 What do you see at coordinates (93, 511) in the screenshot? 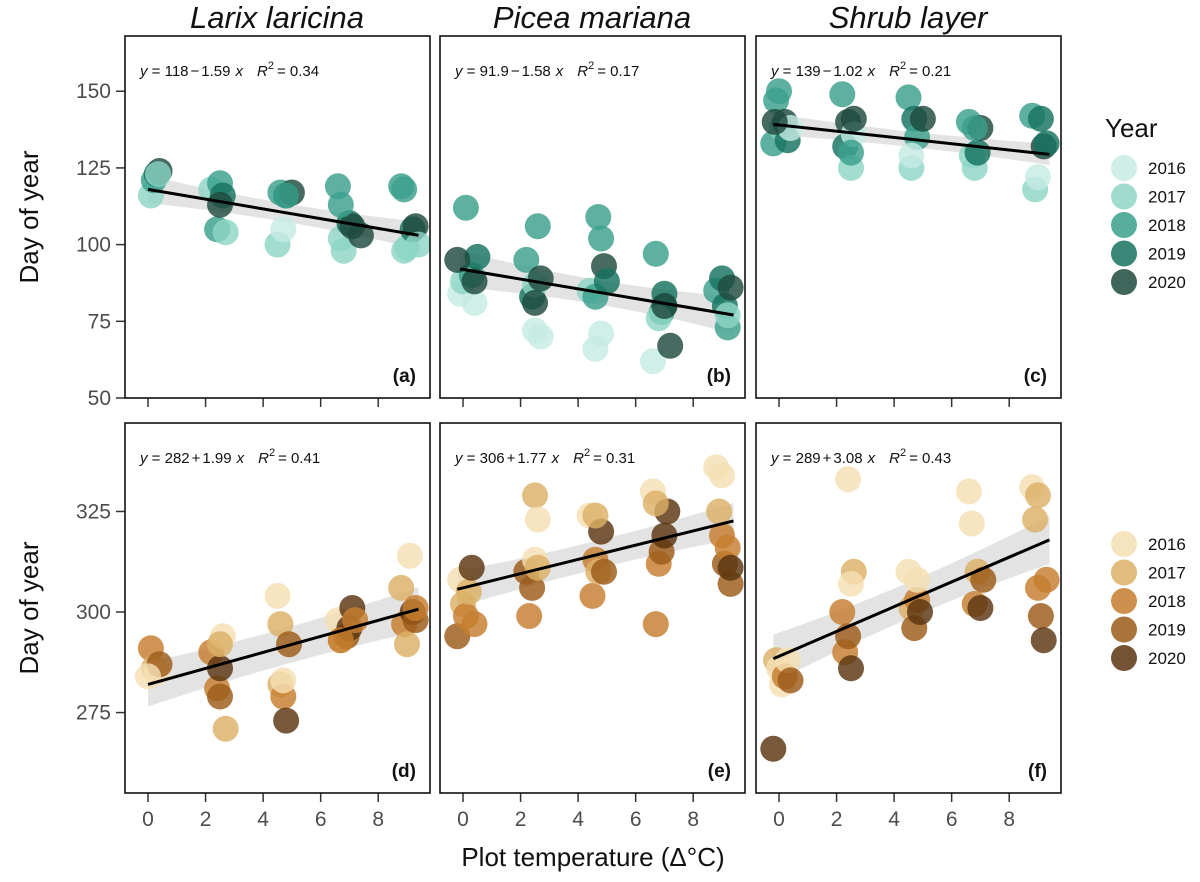
I see `y-tick-label: 325` at bounding box center [93, 511].